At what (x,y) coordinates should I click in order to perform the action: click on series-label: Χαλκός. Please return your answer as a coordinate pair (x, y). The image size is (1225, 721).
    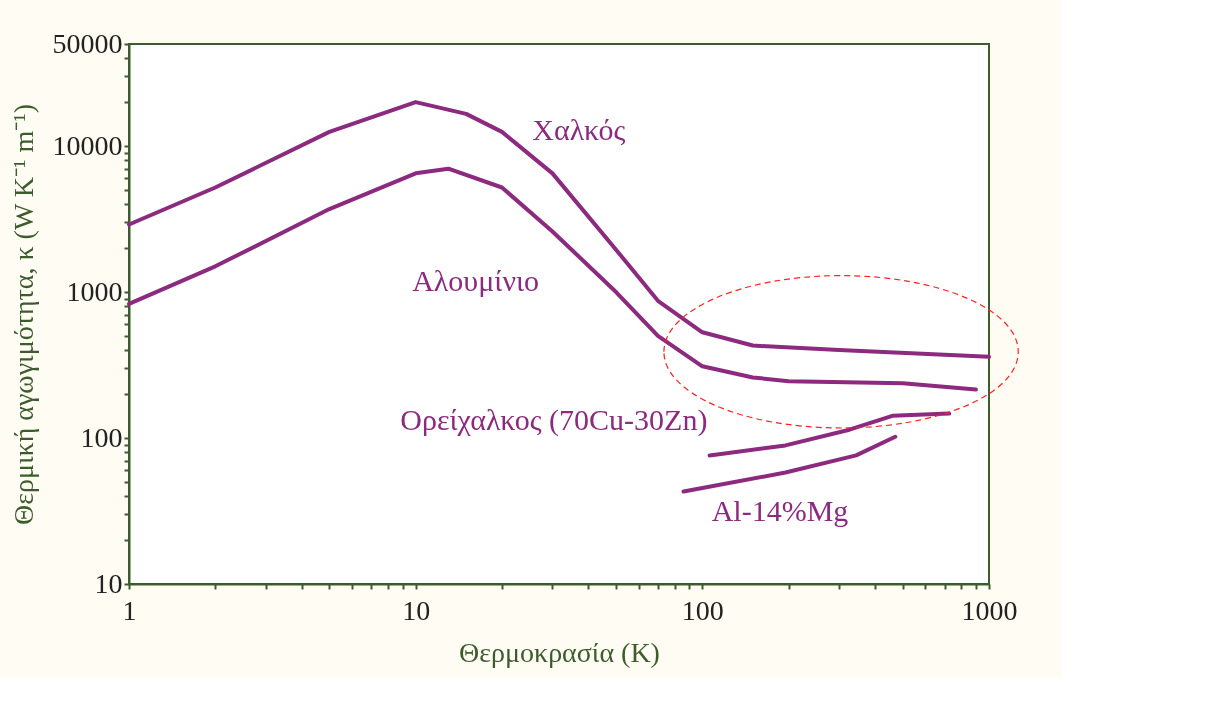
    Looking at the image, I should click on (579, 130).